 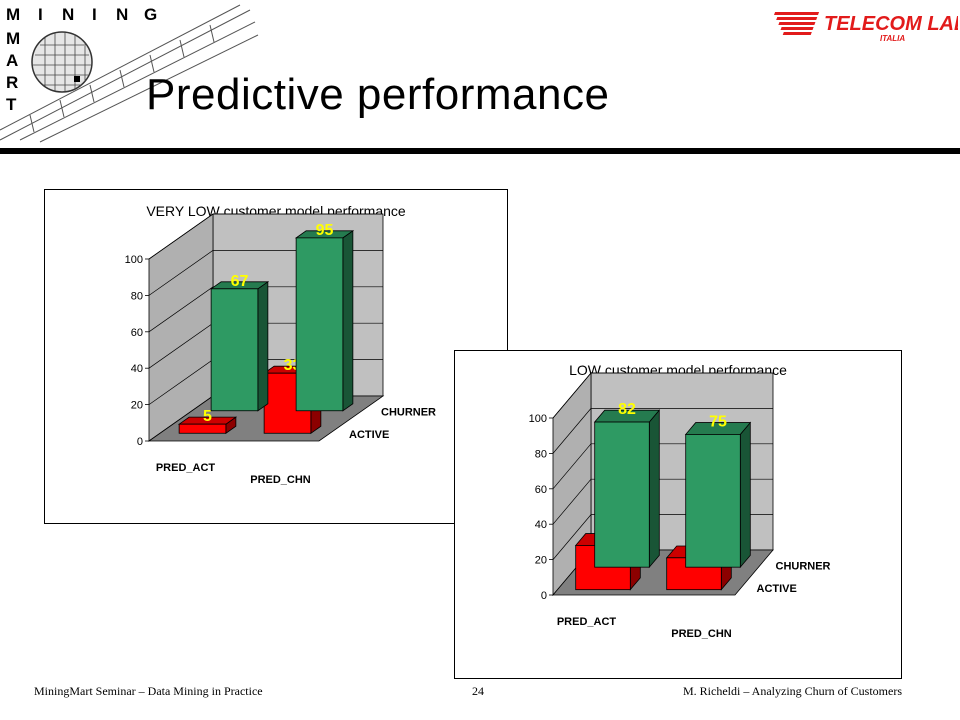 What do you see at coordinates (130, 75) in the screenshot?
I see `miningmart-logo: M I N I N G M A R T` at bounding box center [130, 75].